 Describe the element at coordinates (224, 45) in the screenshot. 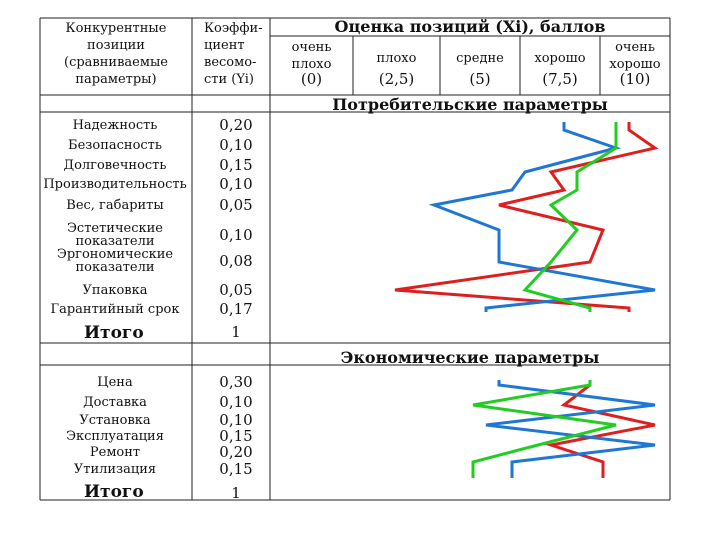

I see `header-weight-coefficient: циент` at that location.